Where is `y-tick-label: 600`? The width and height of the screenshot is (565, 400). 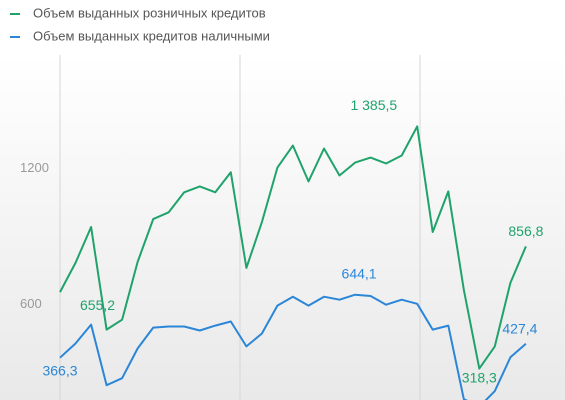
y-tick-label: 600 is located at coordinates (31, 303).